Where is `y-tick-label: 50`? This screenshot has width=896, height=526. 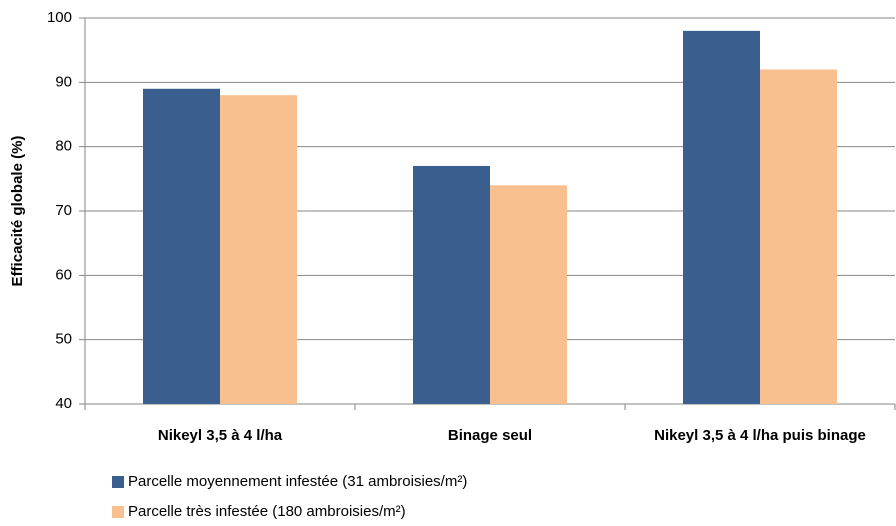
y-tick-label: 50 is located at coordinates (63, 339).